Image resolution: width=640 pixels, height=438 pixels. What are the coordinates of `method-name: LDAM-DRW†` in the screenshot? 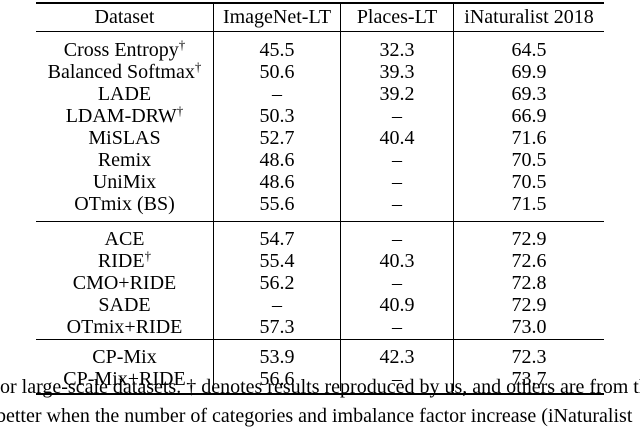 It's located at (124, 115).